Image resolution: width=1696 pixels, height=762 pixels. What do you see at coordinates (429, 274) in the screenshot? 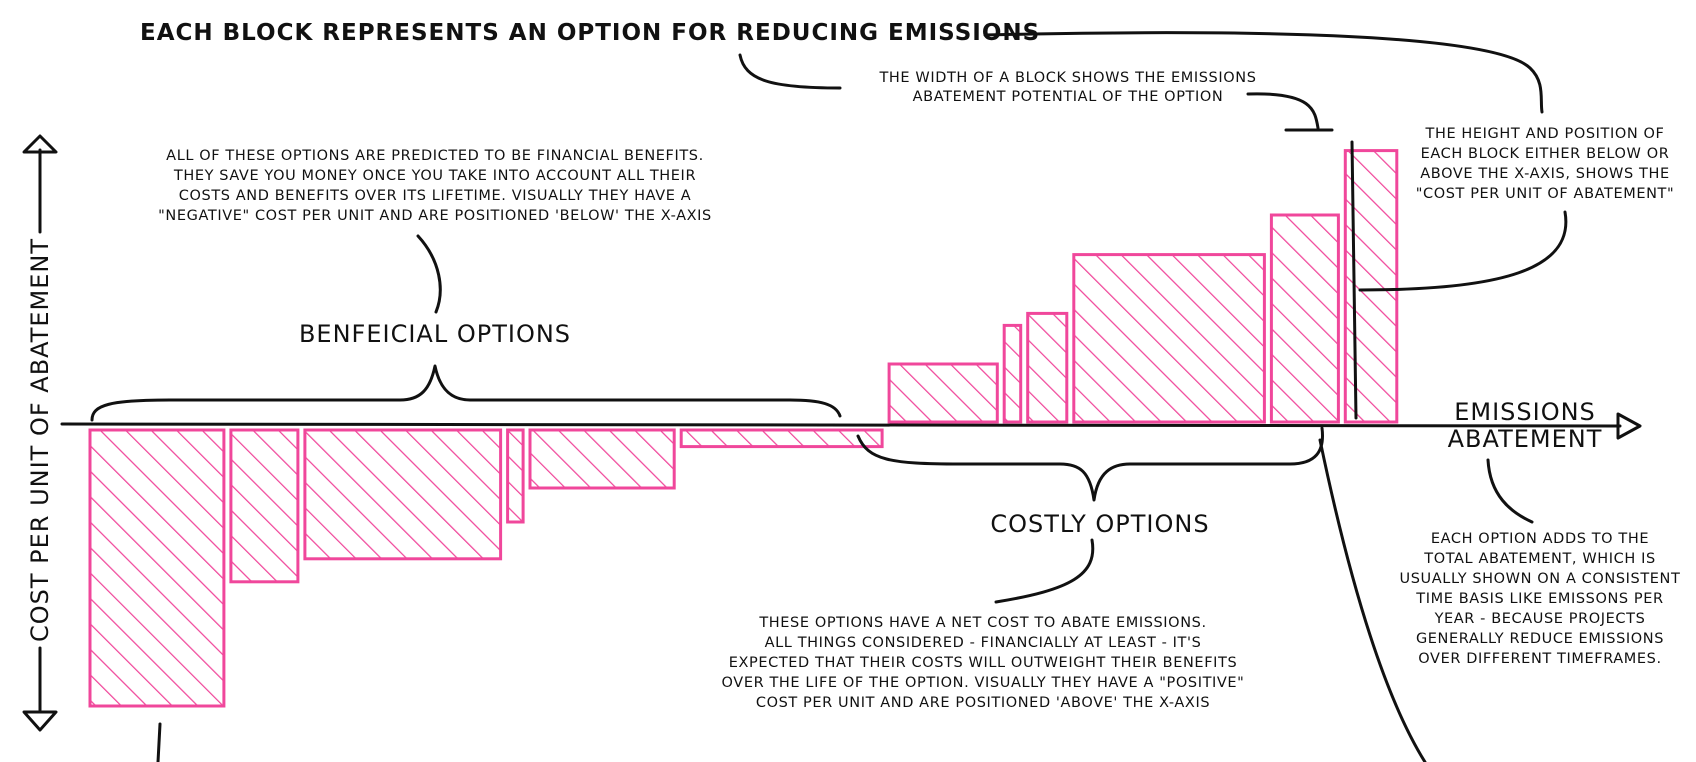
I see `beneficial-note-connector` at bounding box center [429, 274].